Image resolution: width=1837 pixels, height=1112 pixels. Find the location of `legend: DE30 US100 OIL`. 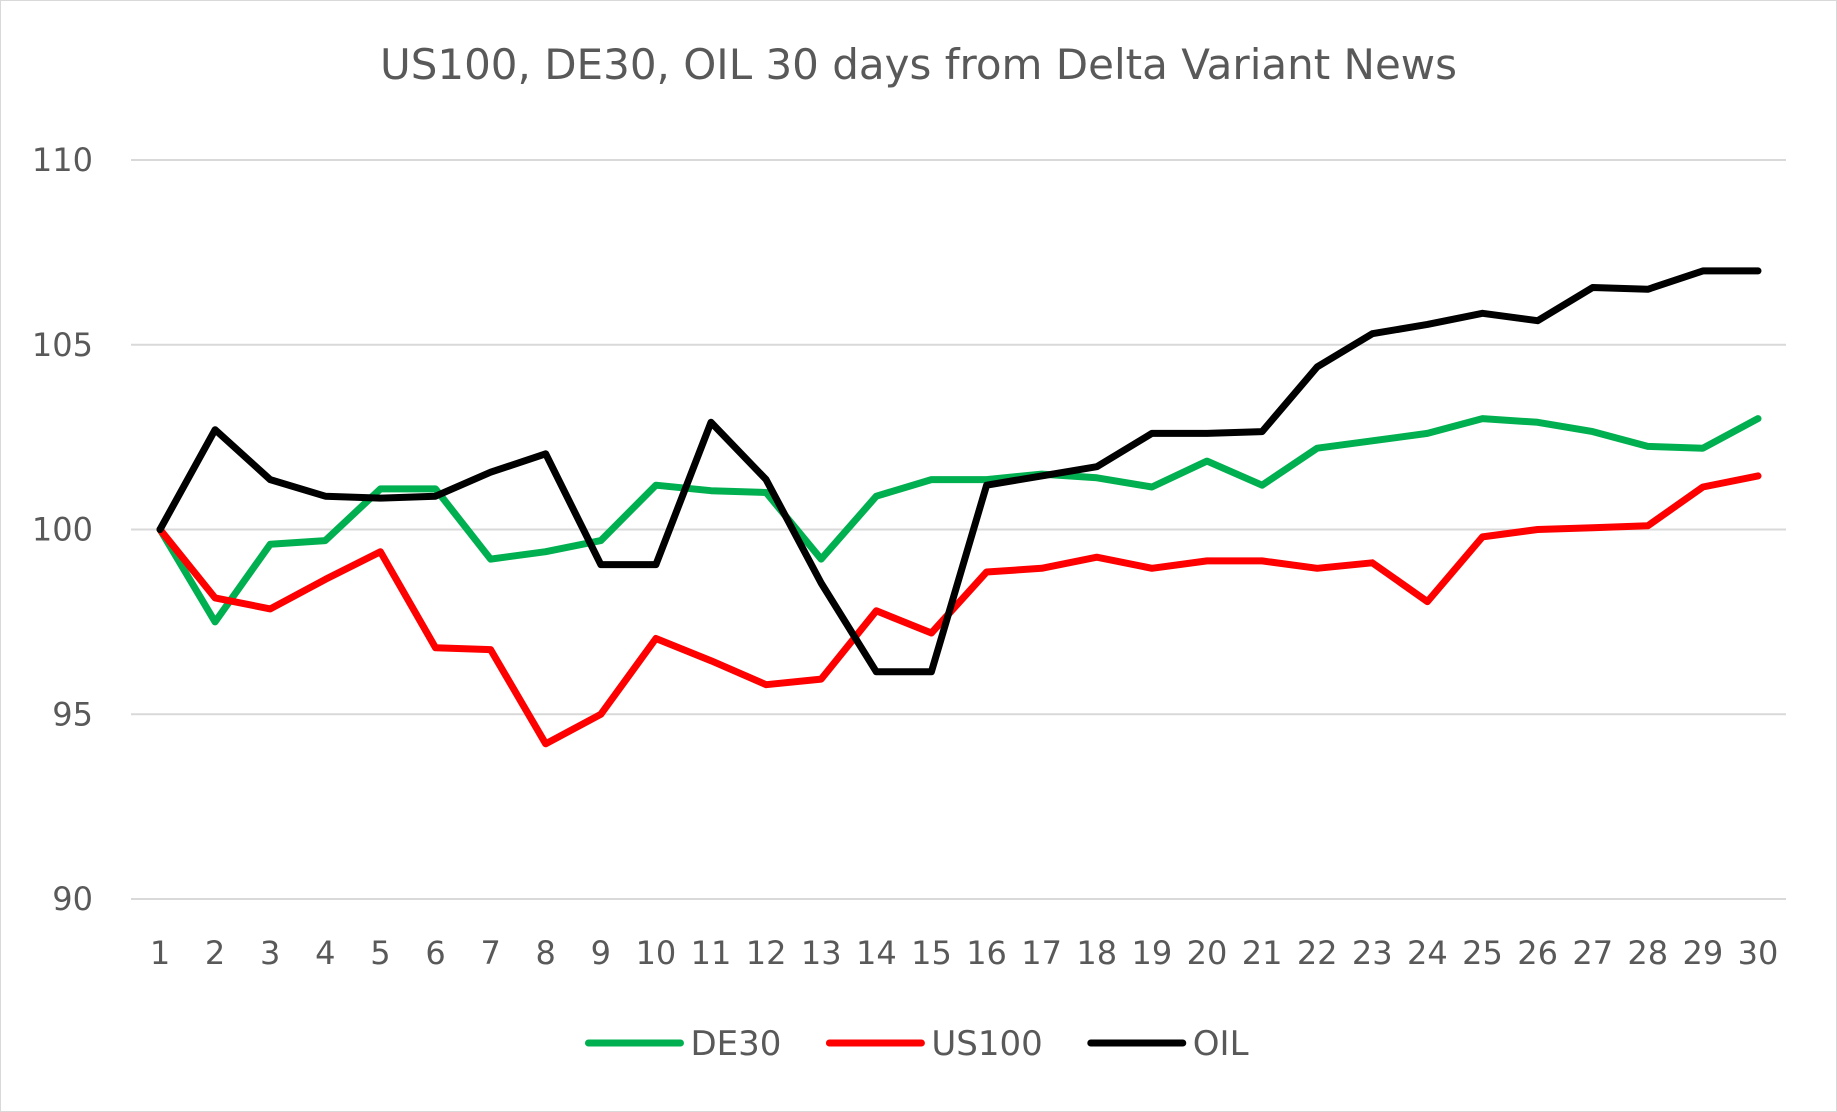

legend: DE30 US100 OIL is located at coordinates (916, 1044).